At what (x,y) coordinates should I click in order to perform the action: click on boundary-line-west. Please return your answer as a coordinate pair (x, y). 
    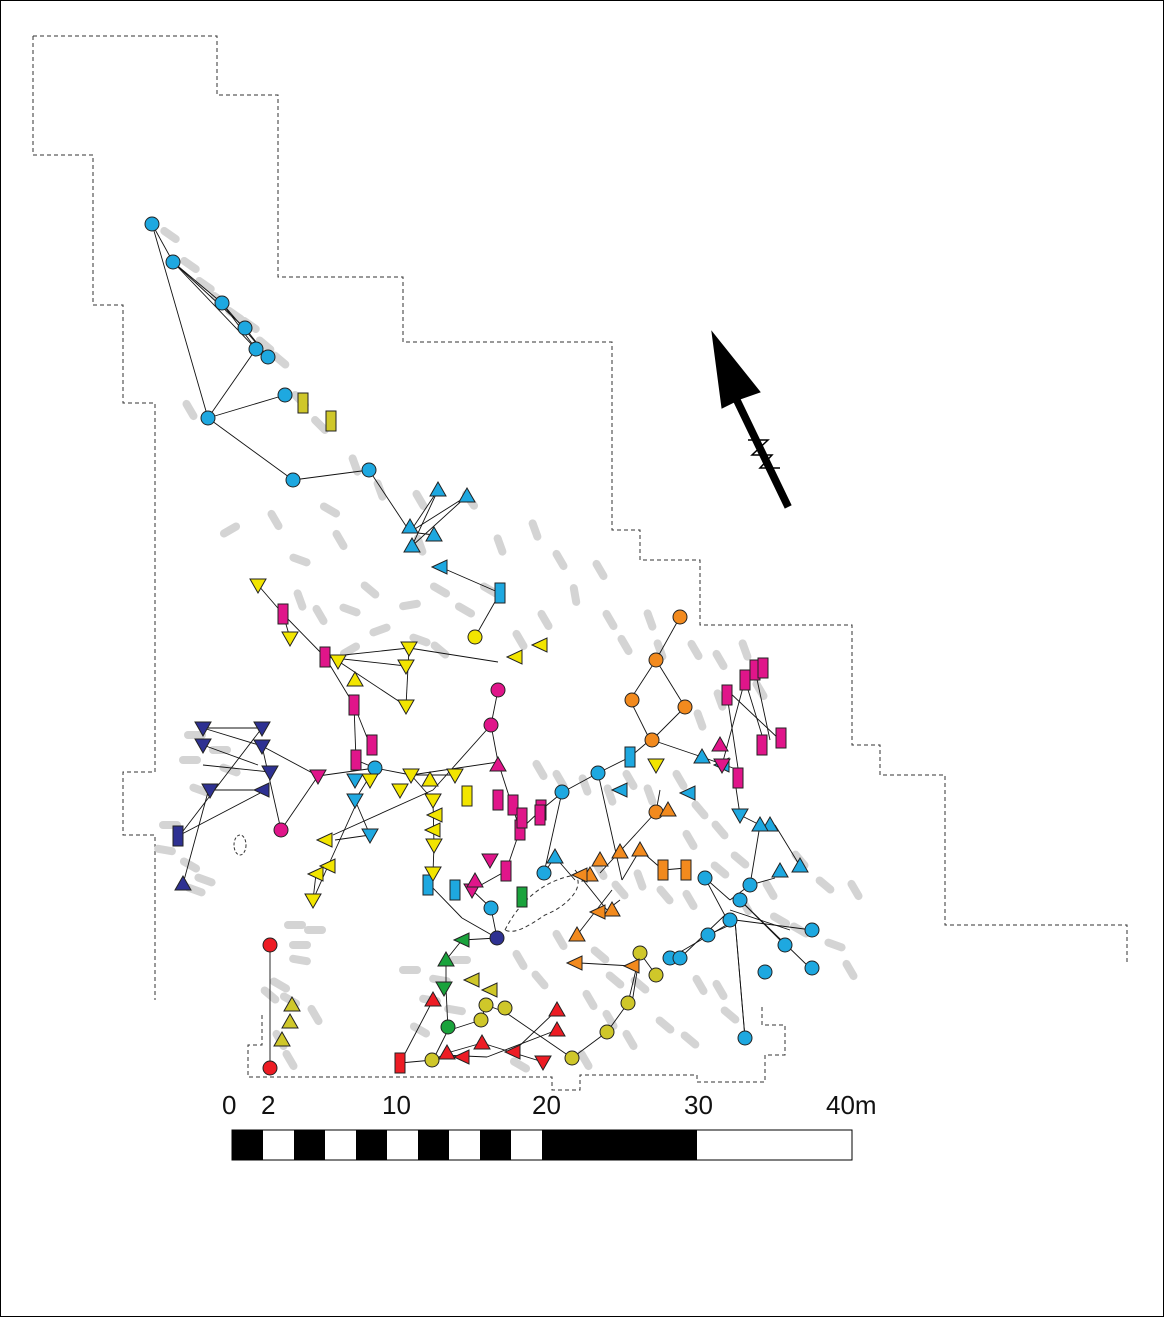
    Looking at the image, I should click on (94, 518).